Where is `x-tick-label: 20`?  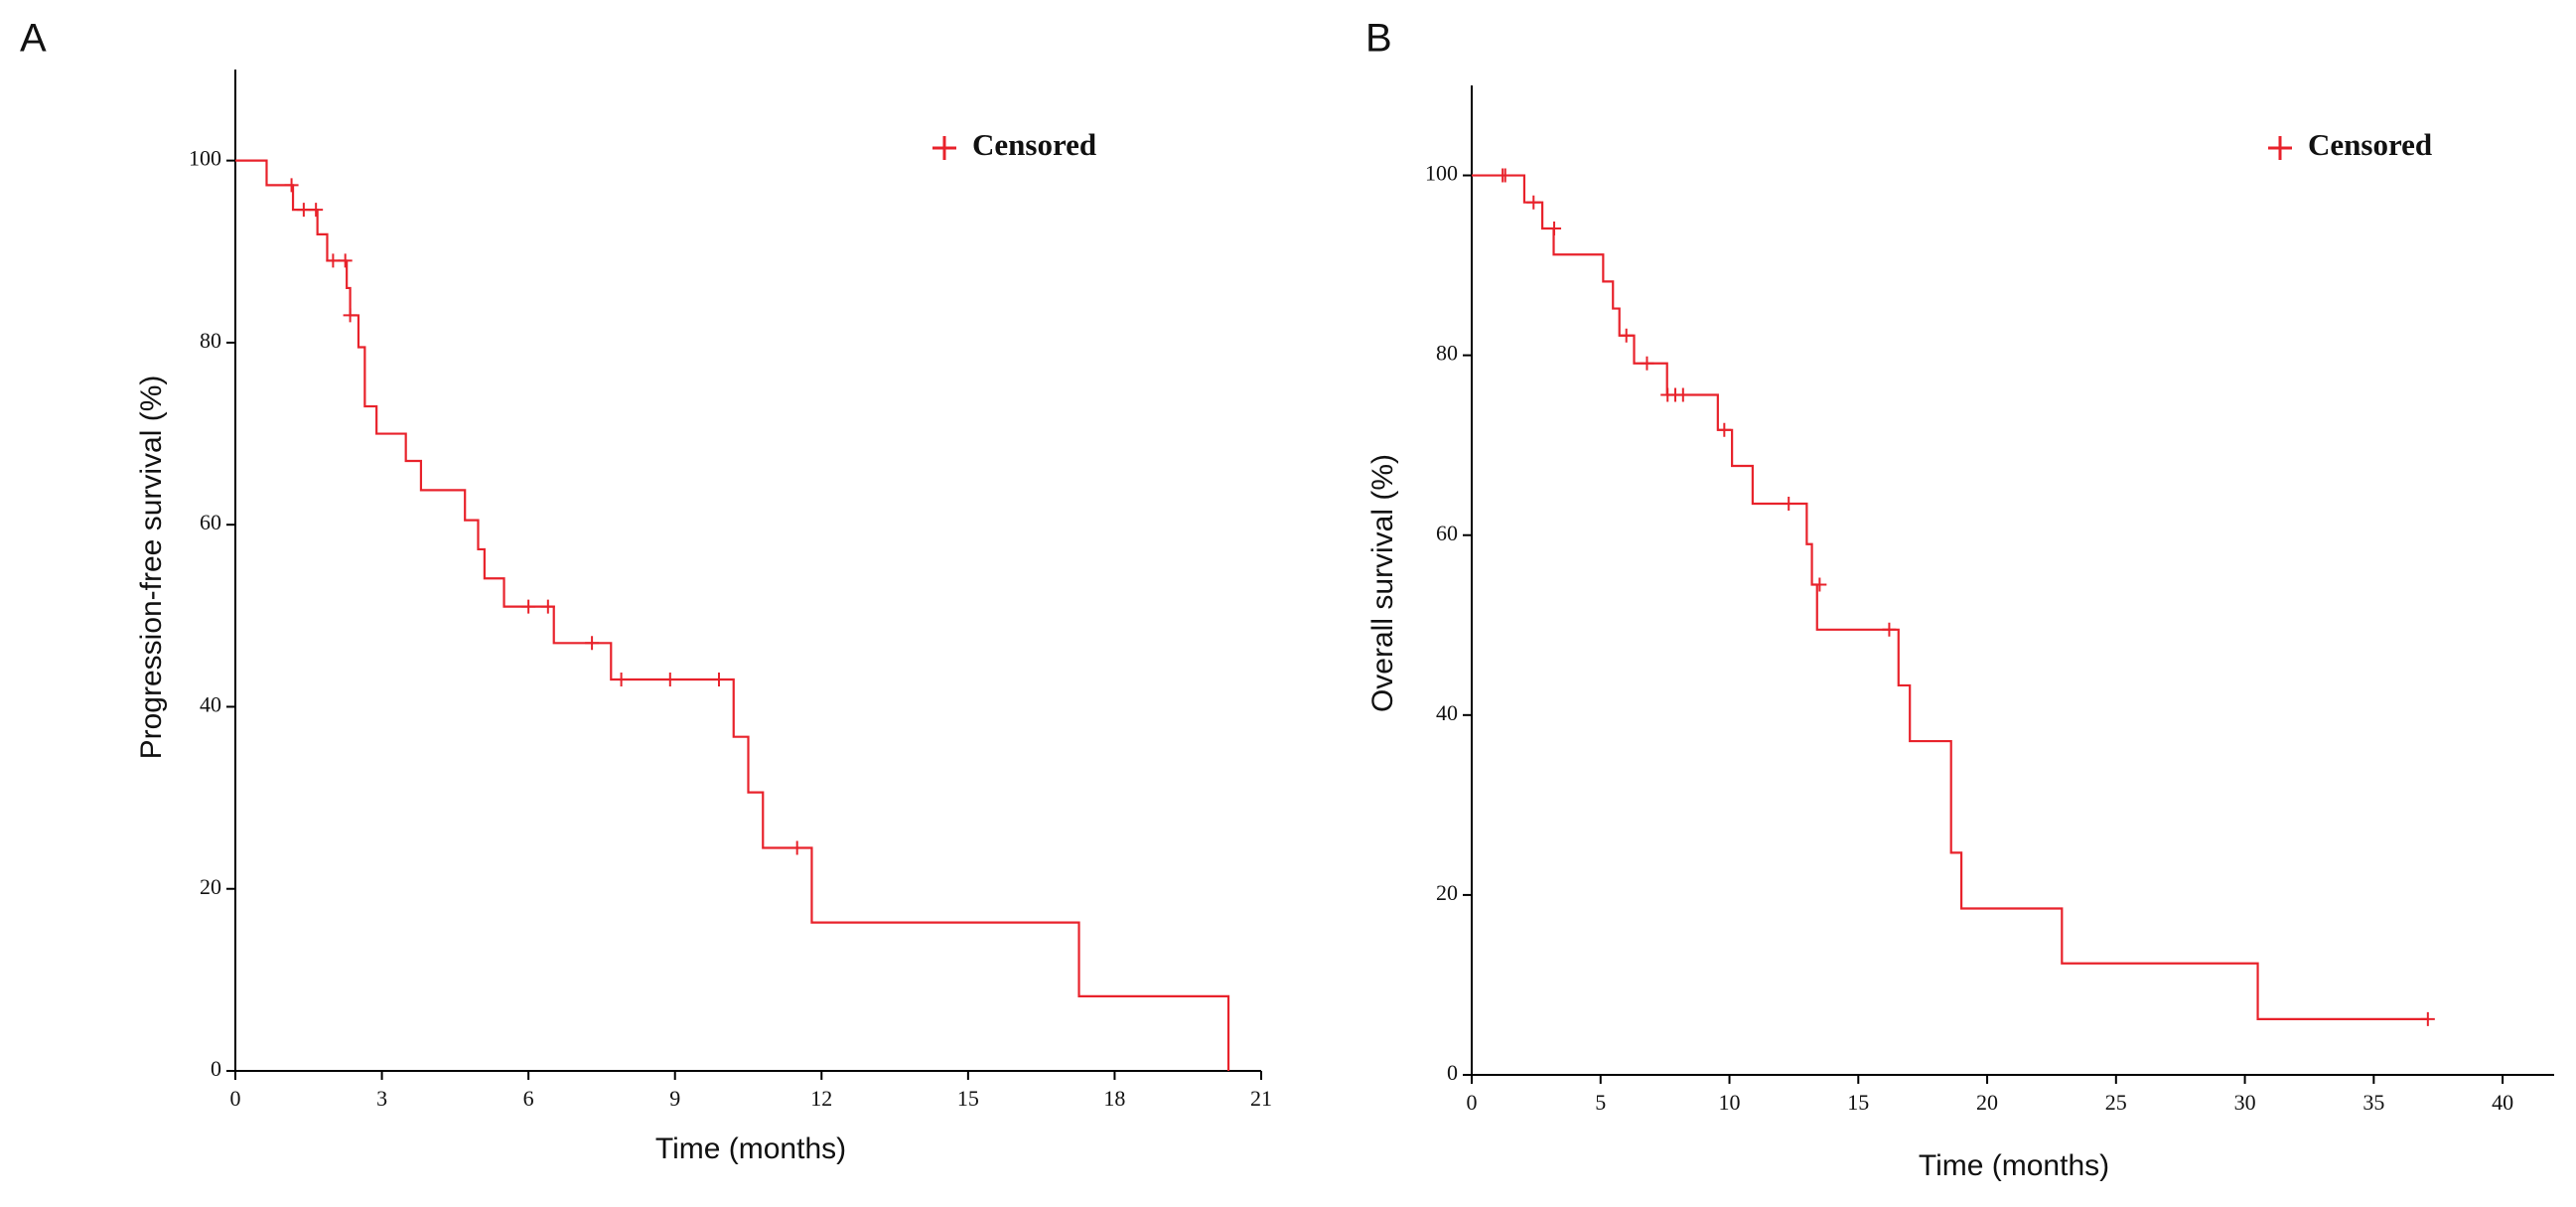
x-tick-label: 20 is located at coordinates (1987, 1102).